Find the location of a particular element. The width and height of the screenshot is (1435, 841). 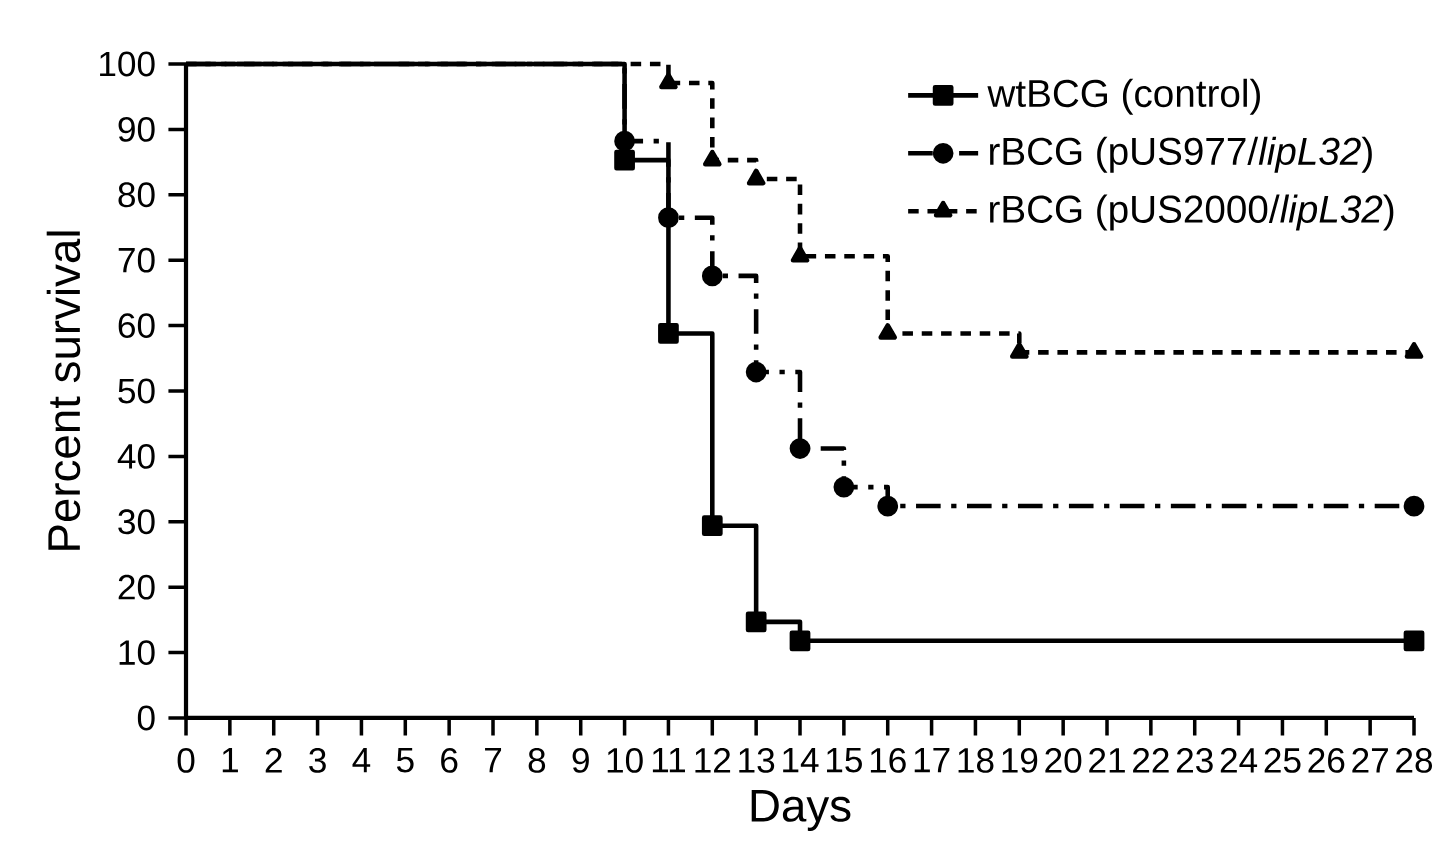

x-tick-label: 10 is located at coordinates (625, 760).